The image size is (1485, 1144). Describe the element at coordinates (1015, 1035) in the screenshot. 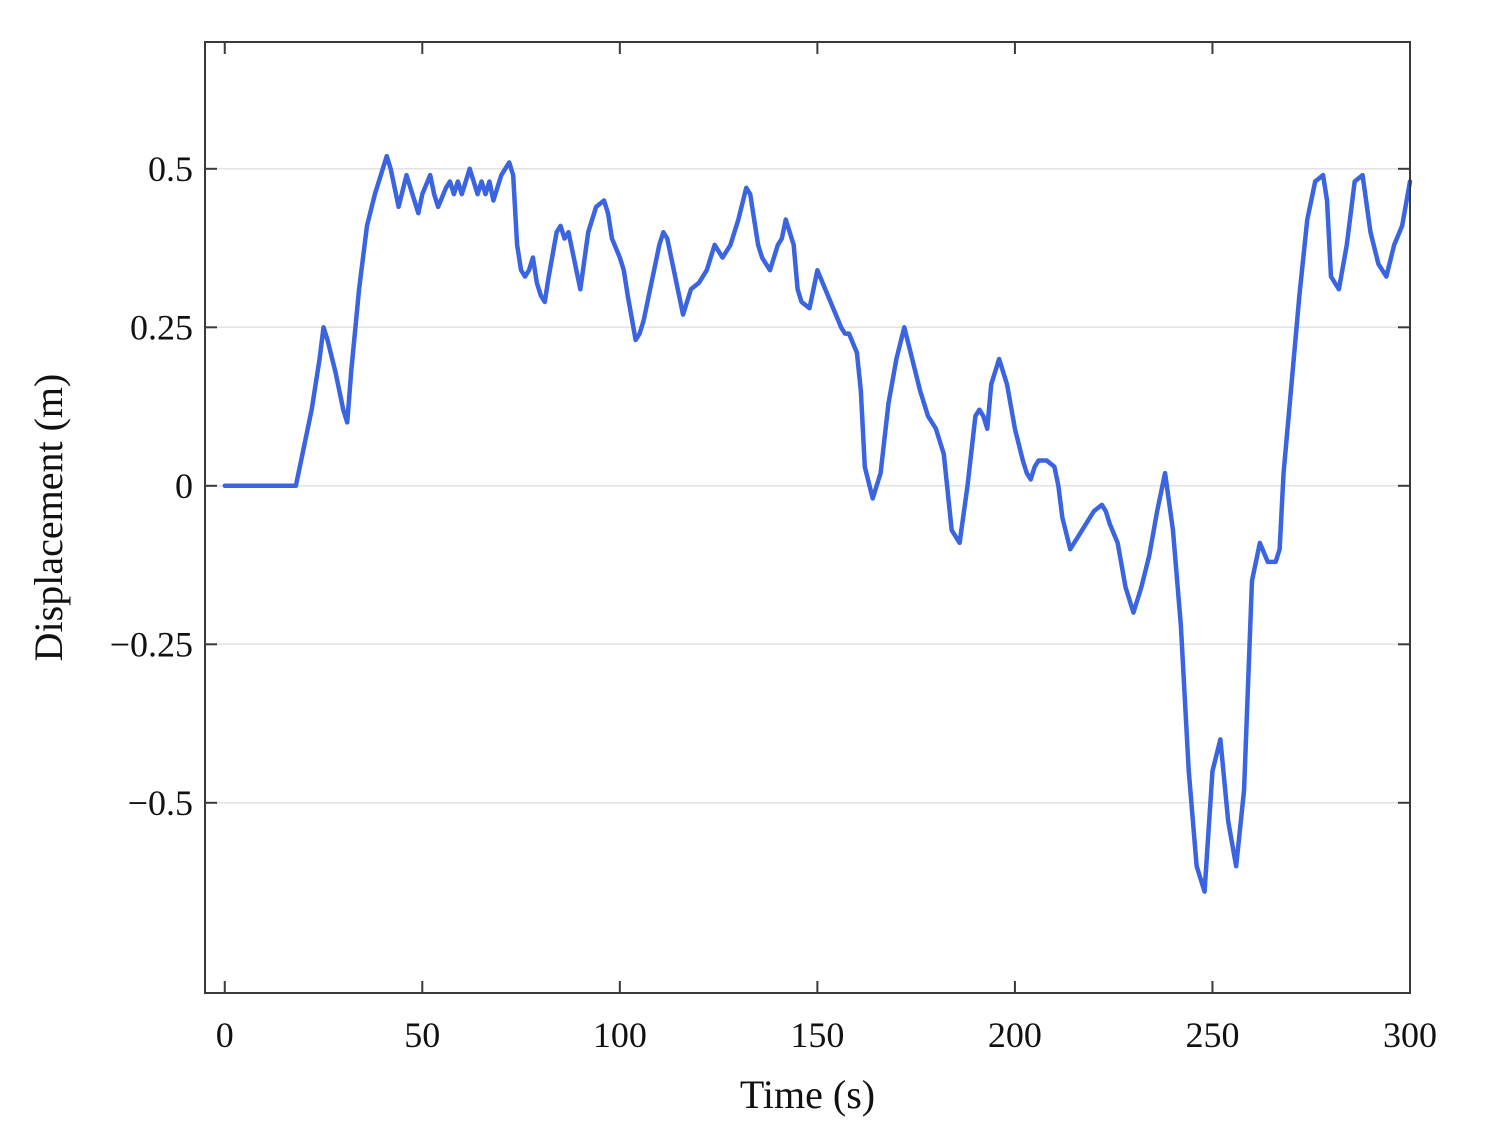

I see `x-tick-label: 200` at that location.